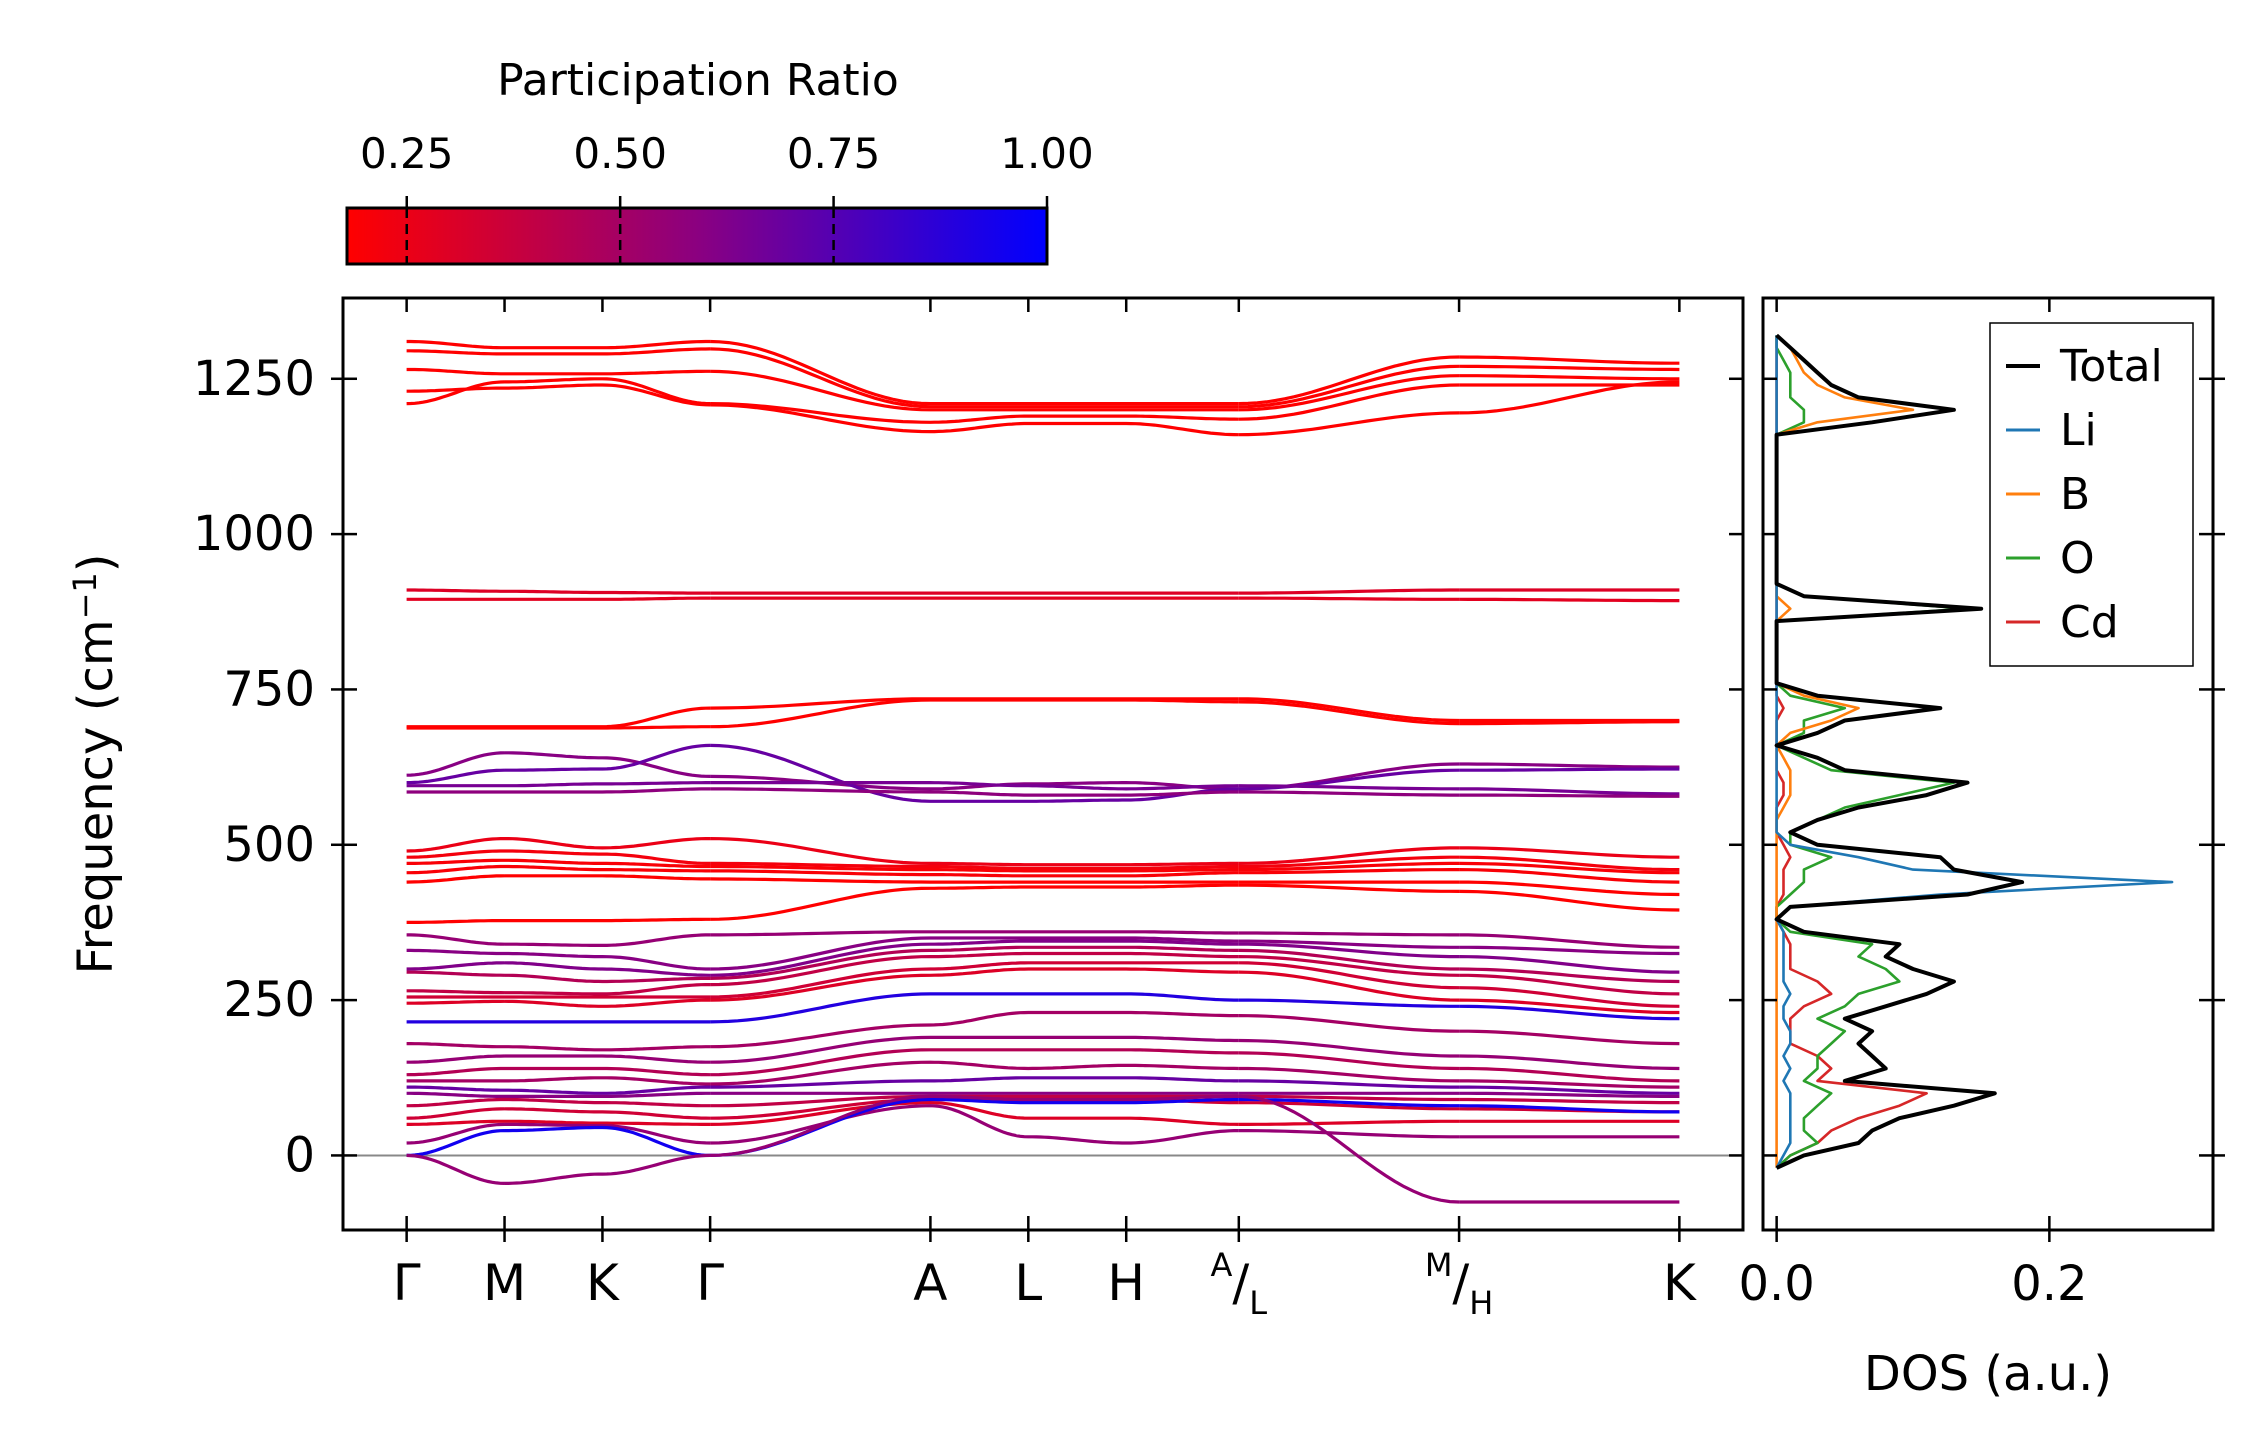  I want to click on kpoint-label: Γ, so click(710, 1283).